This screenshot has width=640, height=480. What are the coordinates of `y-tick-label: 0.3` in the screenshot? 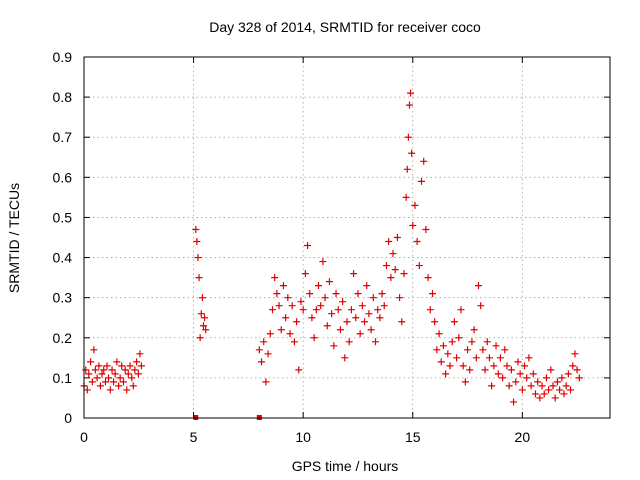 It's located at (63, 298).